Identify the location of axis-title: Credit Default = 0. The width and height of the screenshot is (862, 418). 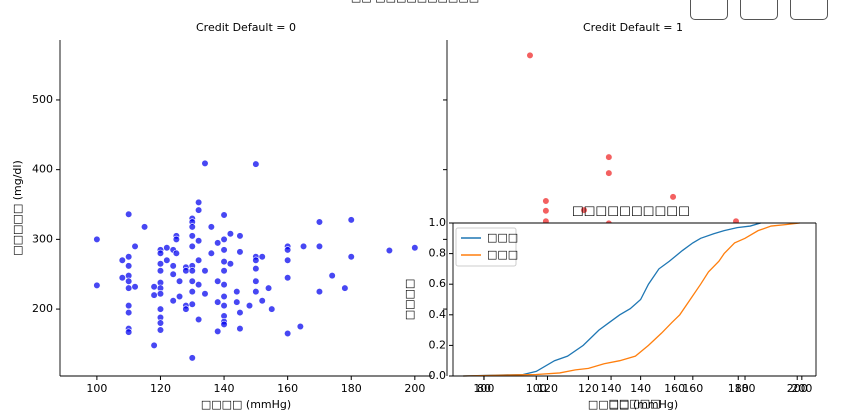
(246, 27).